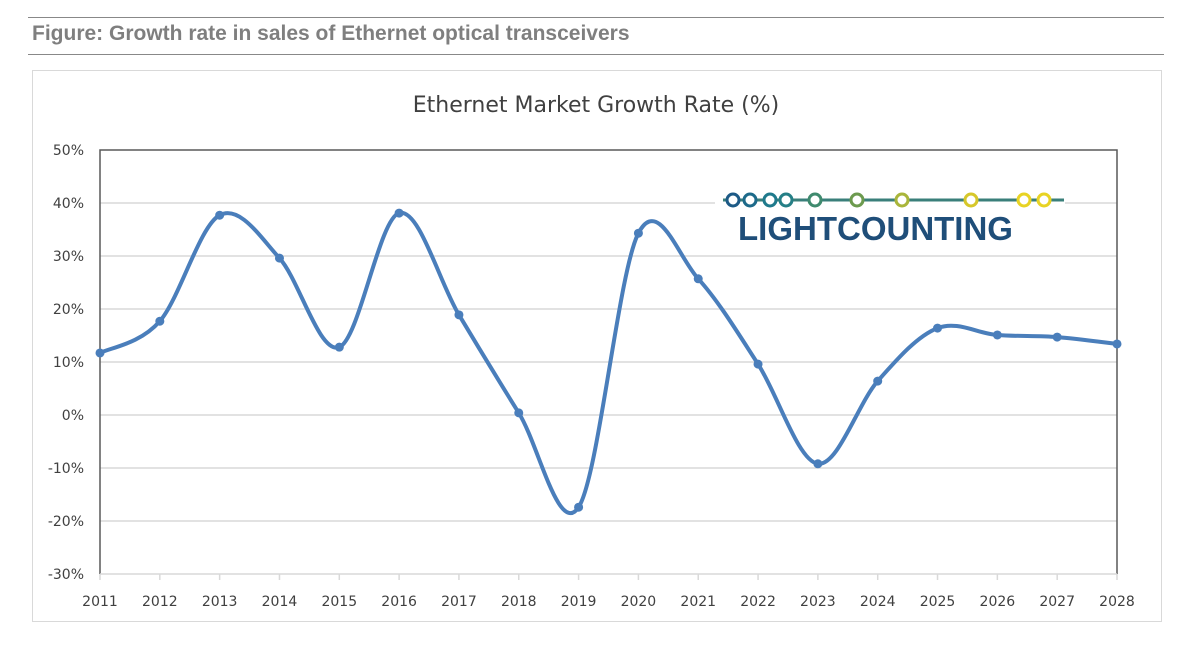 This screenshot has height=648, width=1200. What do you see at coordinates (639, 602) in the screenshot?
I see `x-tick-label: 2020` at bounding box center [639, 602].